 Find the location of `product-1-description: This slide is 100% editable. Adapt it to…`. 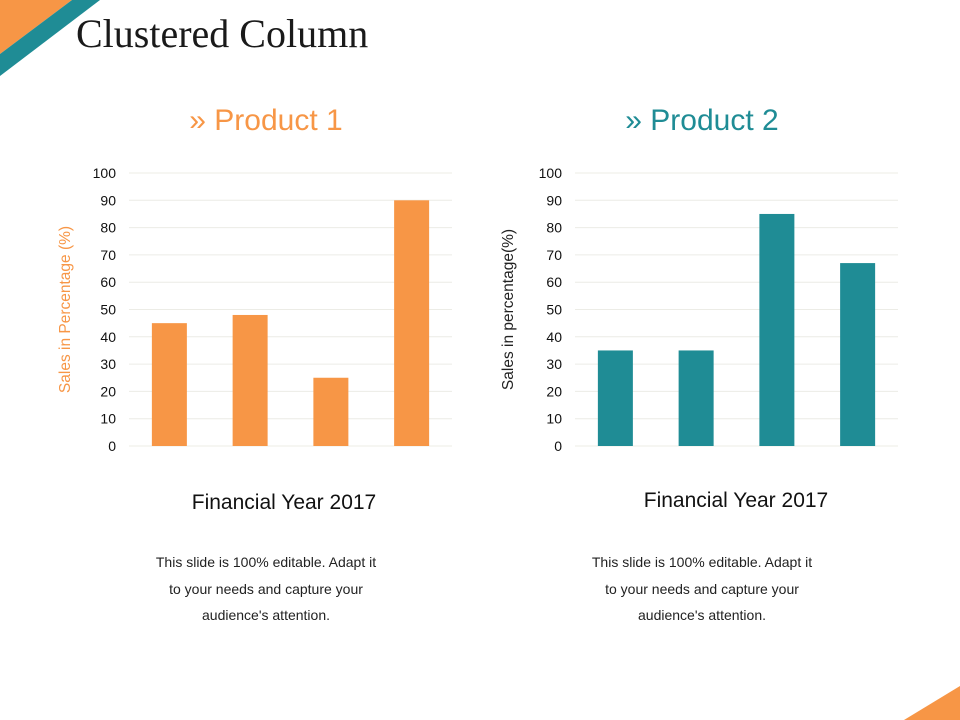

product-1-description: This slide is 100% editable. Adapt it to… is located at coordinates (266, 589).